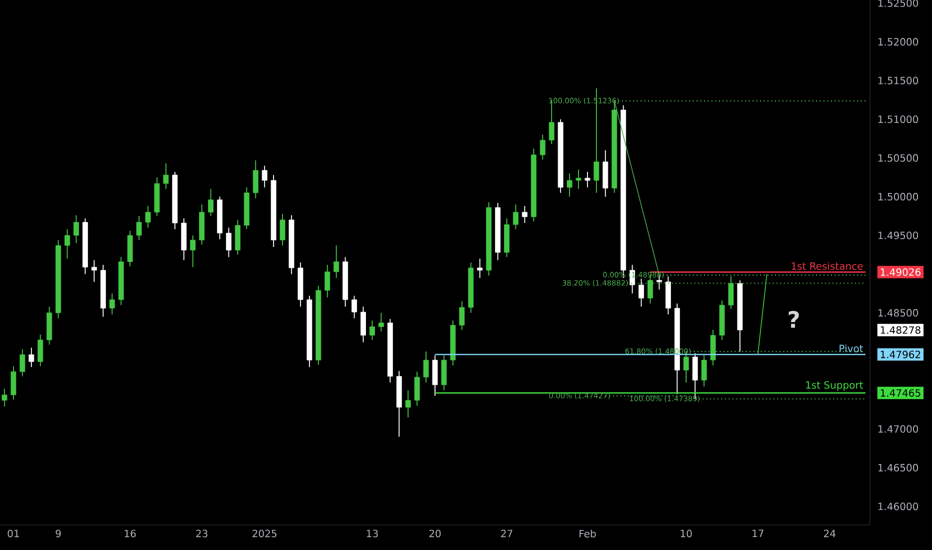  What do you see at coordinates (372, 534) in the screenshot?
I see `x-tick-label: 13` at bounding box center [372, 534].